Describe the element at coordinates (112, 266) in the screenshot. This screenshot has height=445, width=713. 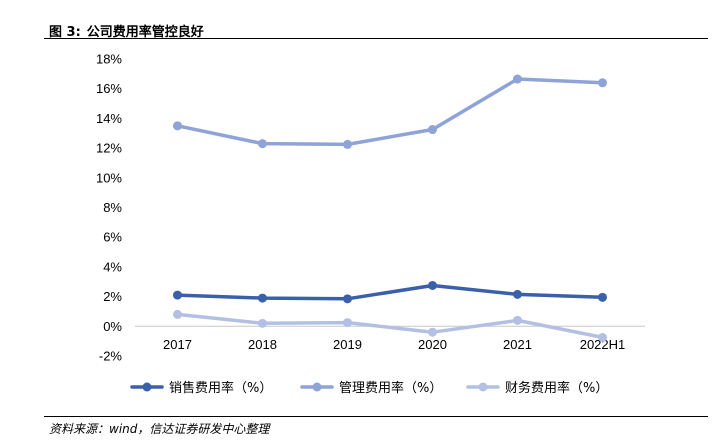
I see `y-tick-label: 4%` at that location.